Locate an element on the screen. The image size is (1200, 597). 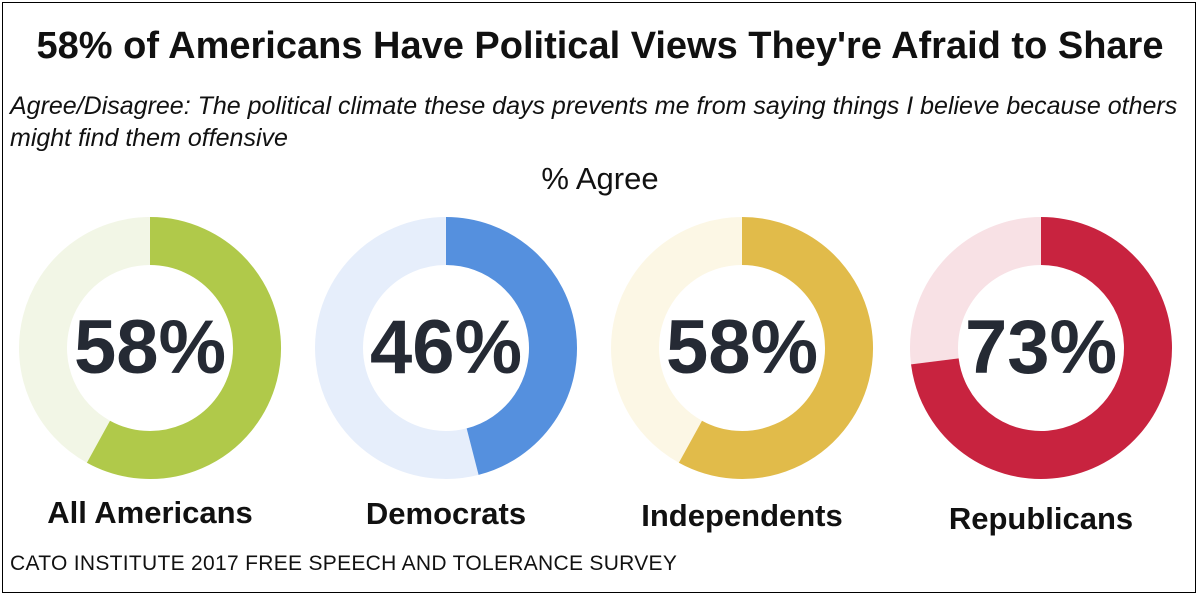
donut-republicans: 73% Republicans is located at coordinates (1041, 376).